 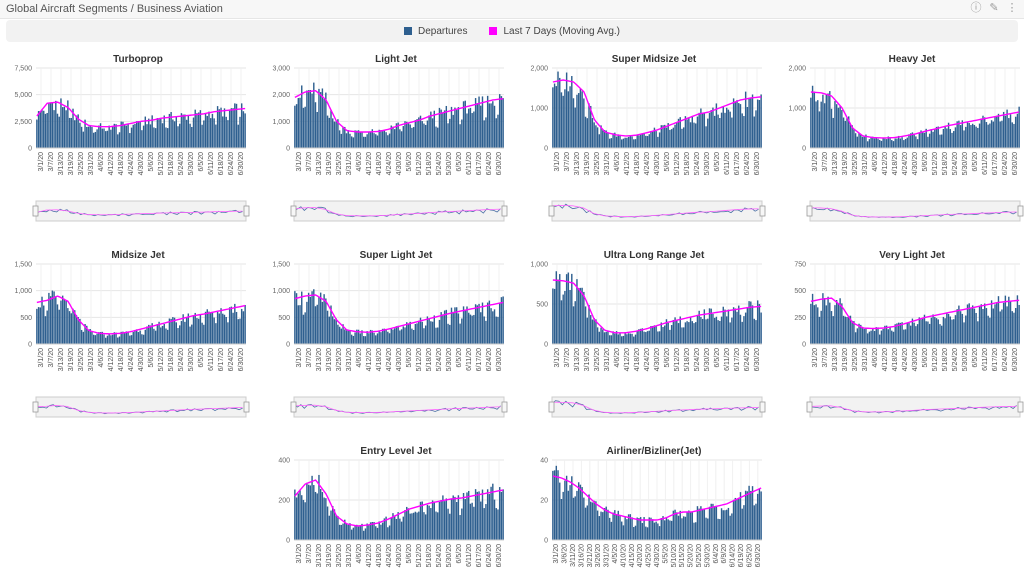 I want to click on x-tick-label: 5/12/20, so click(x=161, y=163).